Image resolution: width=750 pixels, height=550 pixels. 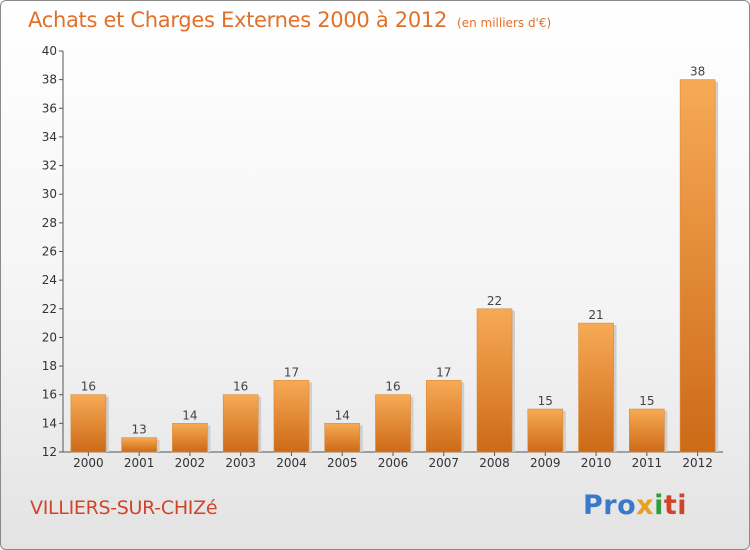 I want to click on y-tick-label: 40, so click(x=49, y=51).